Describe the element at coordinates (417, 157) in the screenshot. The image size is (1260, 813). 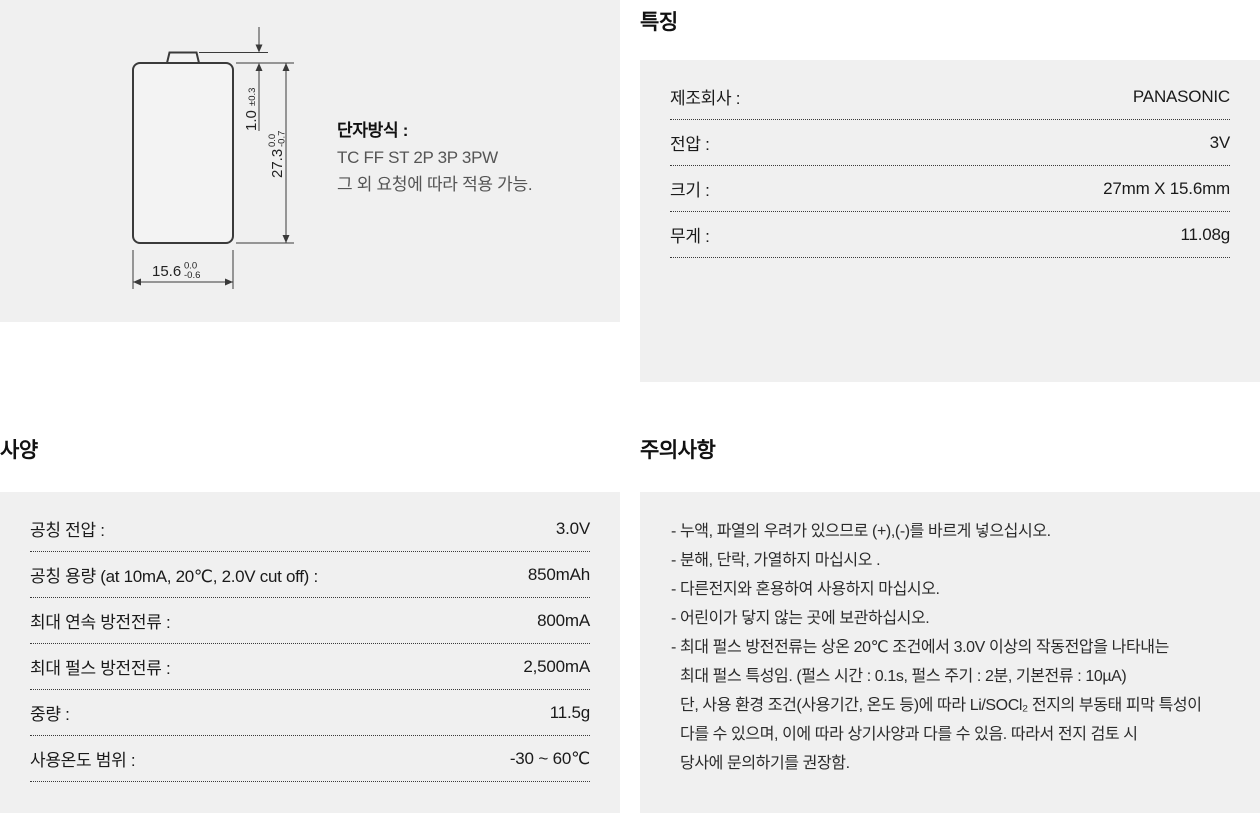
I see `terminal-type-codes: TC FF ST 2P 3P 3PW` at that location.